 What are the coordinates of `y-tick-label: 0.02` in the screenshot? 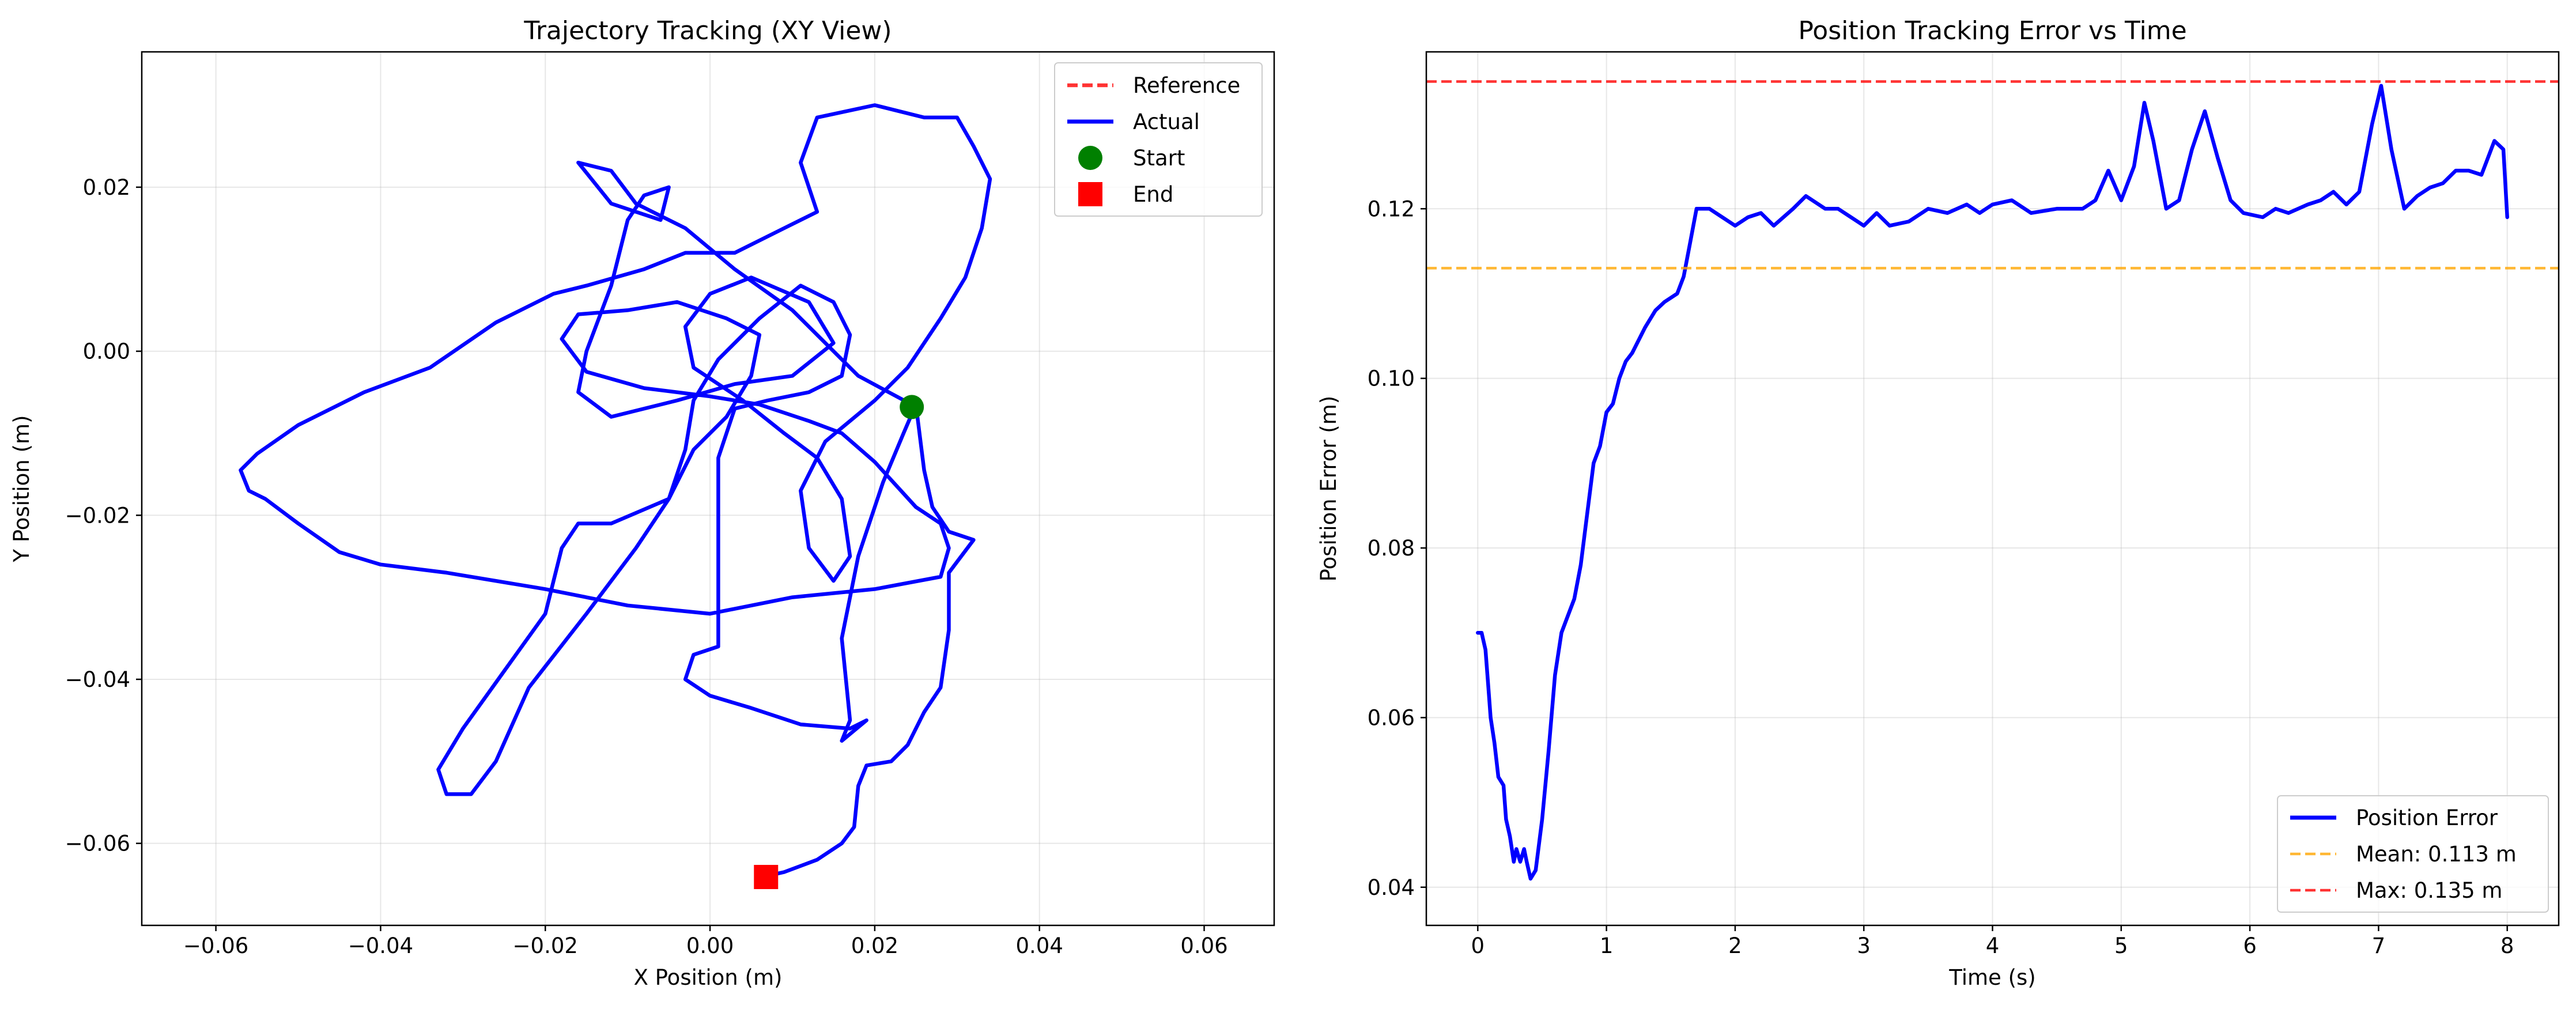 It's located at (106, 187).